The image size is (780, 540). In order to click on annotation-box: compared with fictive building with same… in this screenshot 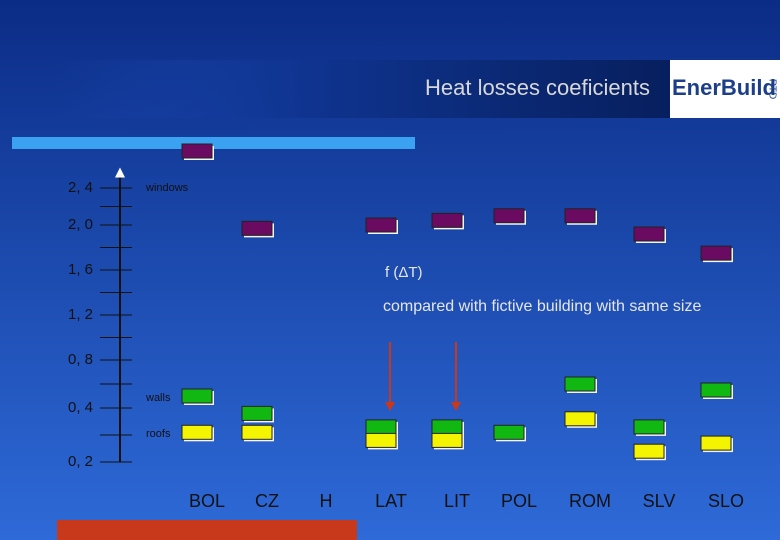, I will do `click(542, 306)`.